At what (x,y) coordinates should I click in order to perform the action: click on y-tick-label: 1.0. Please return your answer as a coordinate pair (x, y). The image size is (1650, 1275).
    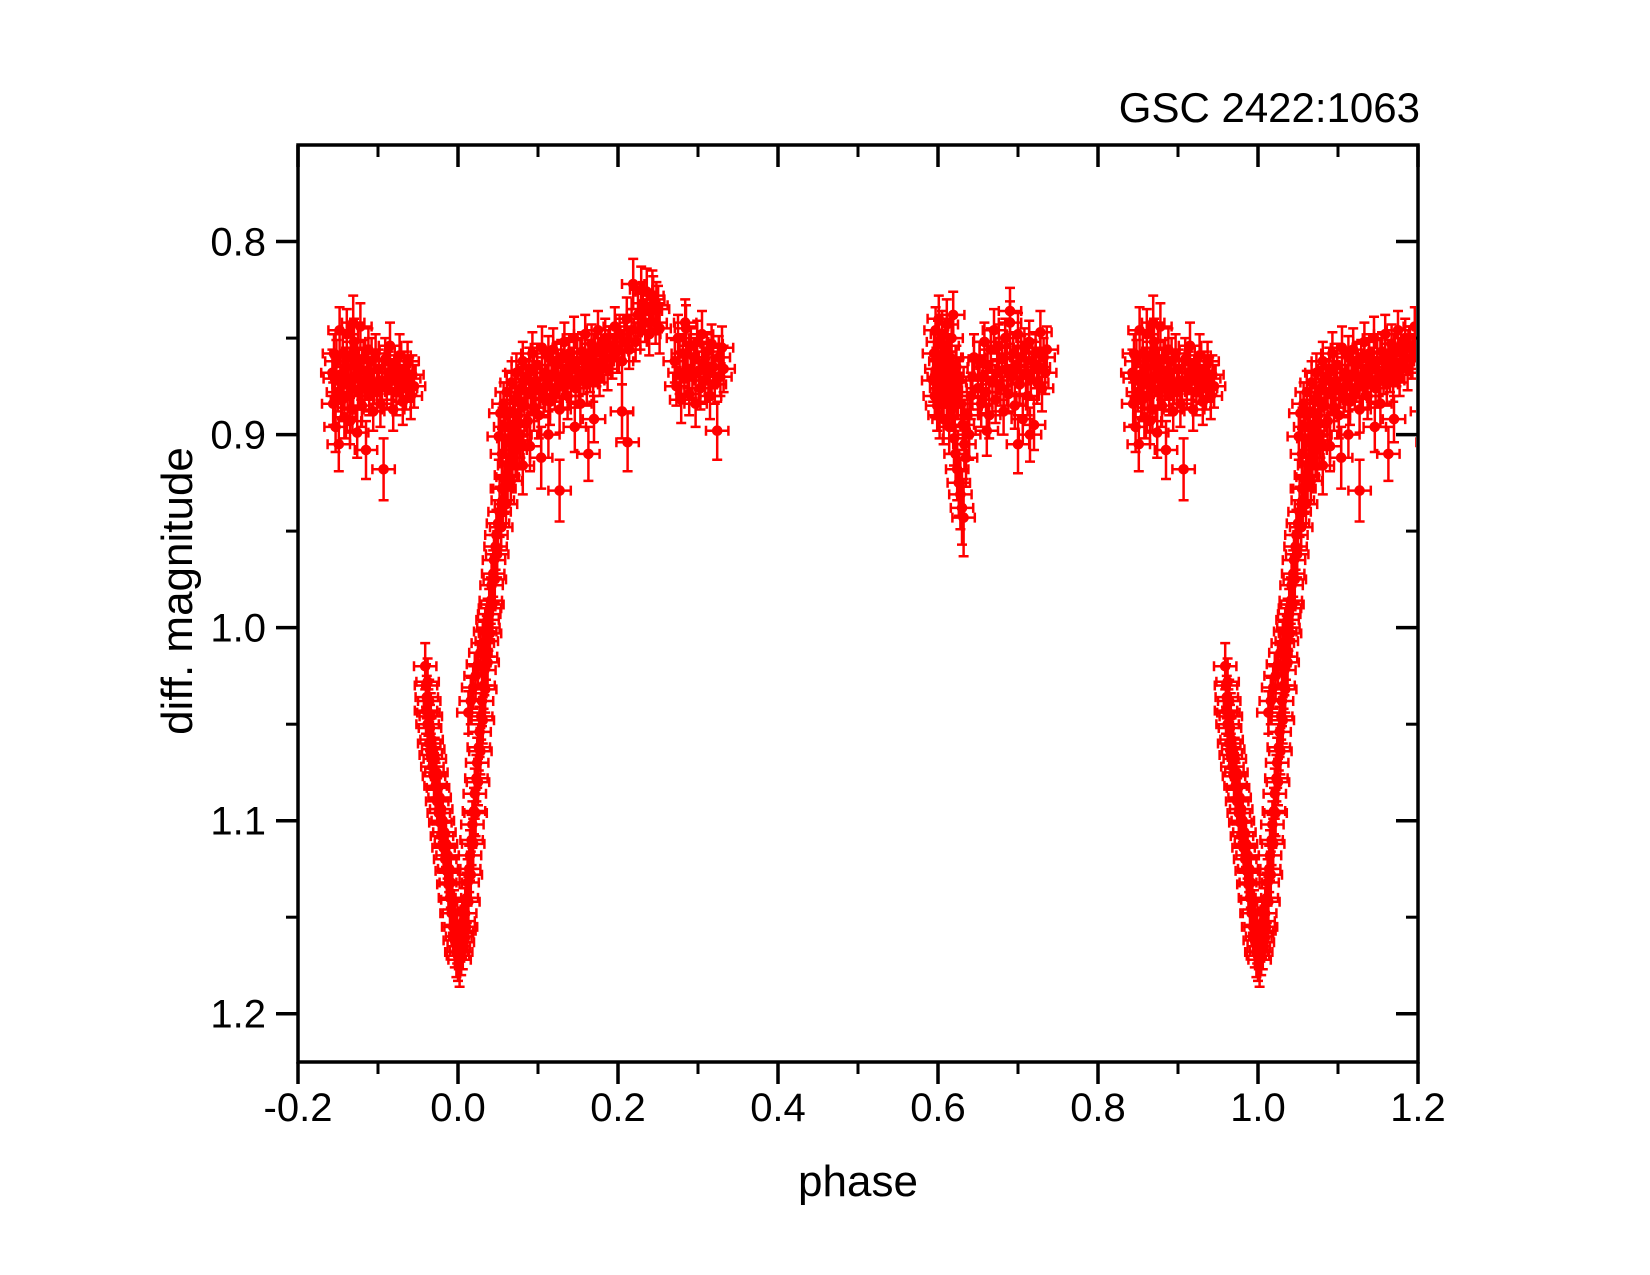
    Looking at the image, I should click on (238, 629).